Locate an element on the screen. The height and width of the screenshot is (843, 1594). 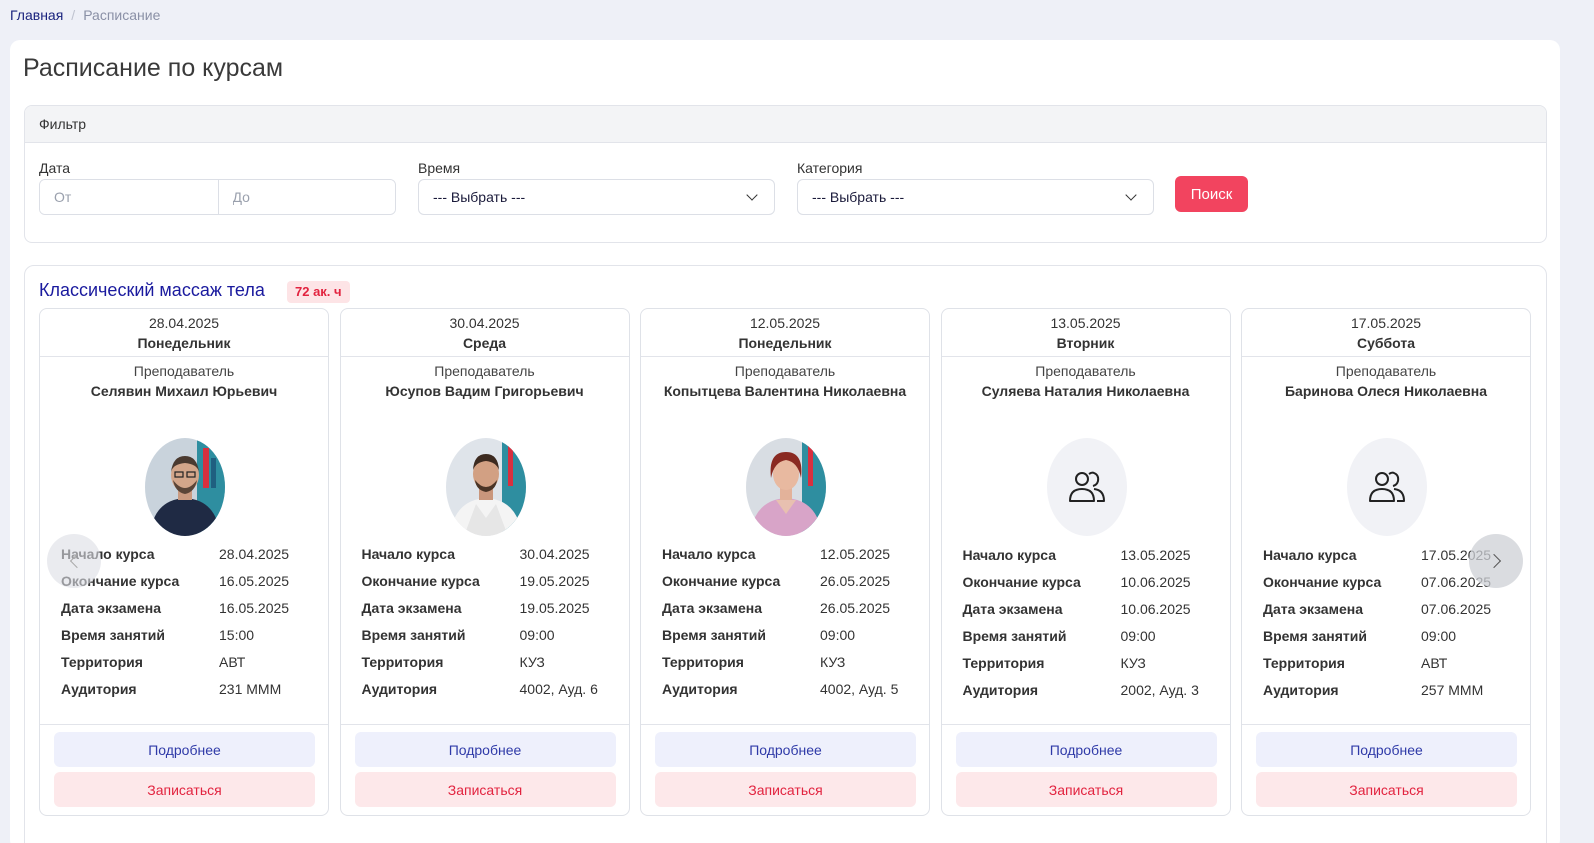
info-row-room: Аудитория 4002, Ауд. 6 is located at coordinates (492, 694).